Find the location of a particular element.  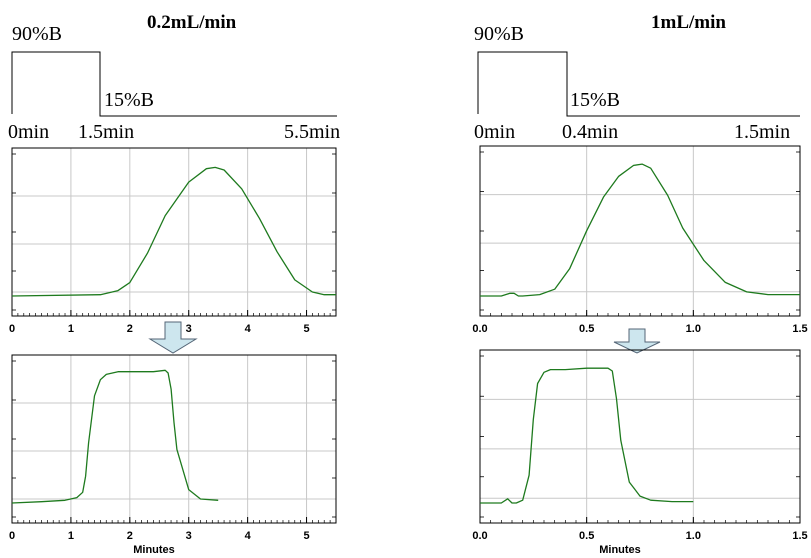

right-top-chromatogram: 0.0 0.5 1.0 1.5 is located at coordinates (640, 240).